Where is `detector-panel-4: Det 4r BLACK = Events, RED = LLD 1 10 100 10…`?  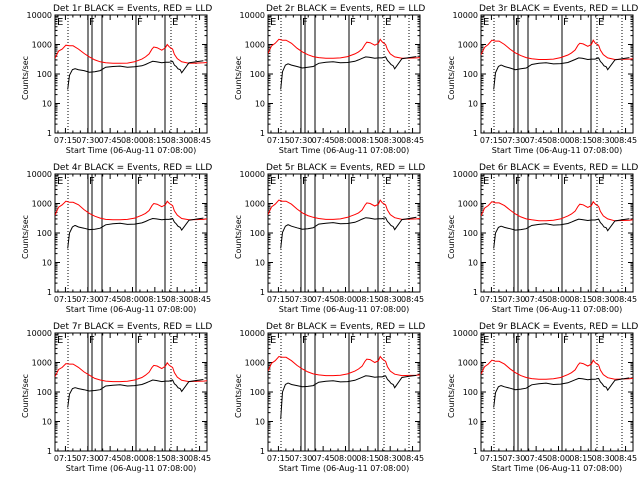 detector-panel-4: Det 4r BLACK = Events, RED = LLD 1 10 100 10… is located at coordinates (116, 238).